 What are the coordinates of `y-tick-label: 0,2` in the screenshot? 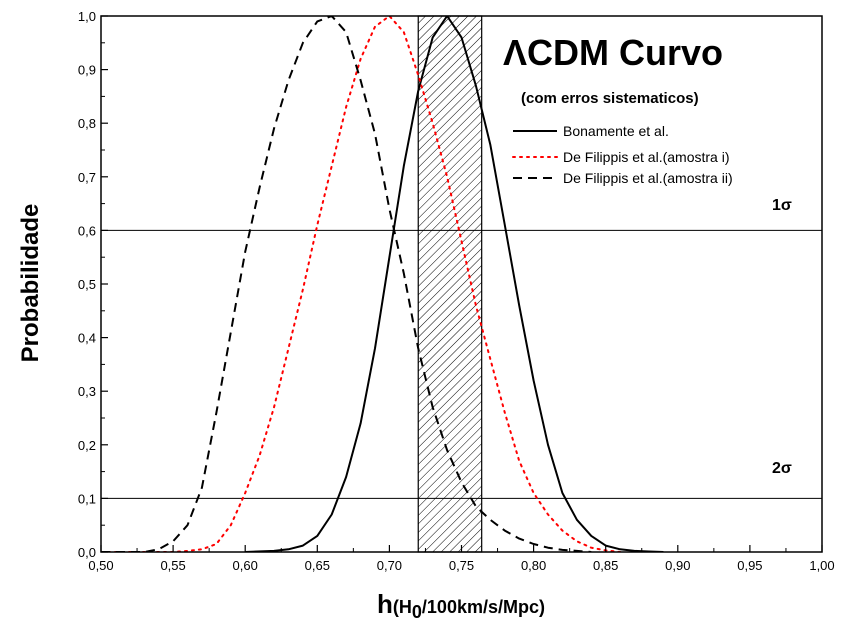 It's located at (87, 445).